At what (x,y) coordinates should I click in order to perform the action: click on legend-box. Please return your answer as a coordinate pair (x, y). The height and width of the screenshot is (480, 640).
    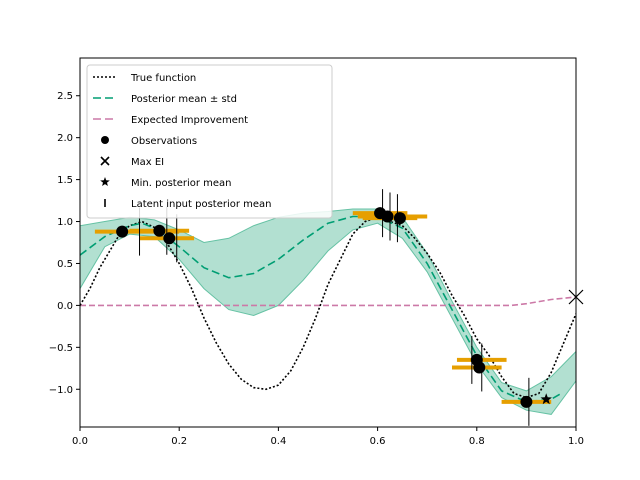
    Looking at the image, I should click on (209, 141).